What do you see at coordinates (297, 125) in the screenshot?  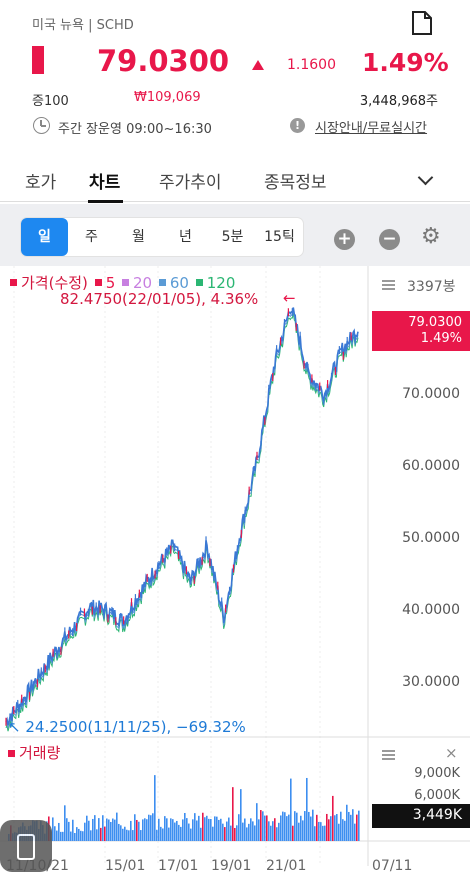 I see `info-icon: !` at bounding box center [297, 125].